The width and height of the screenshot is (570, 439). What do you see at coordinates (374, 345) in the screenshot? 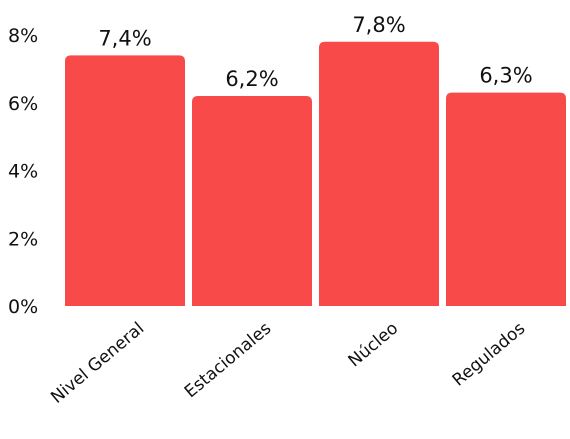
I see `x-tick-label: Núcleo` at bounding box center [374, 345].